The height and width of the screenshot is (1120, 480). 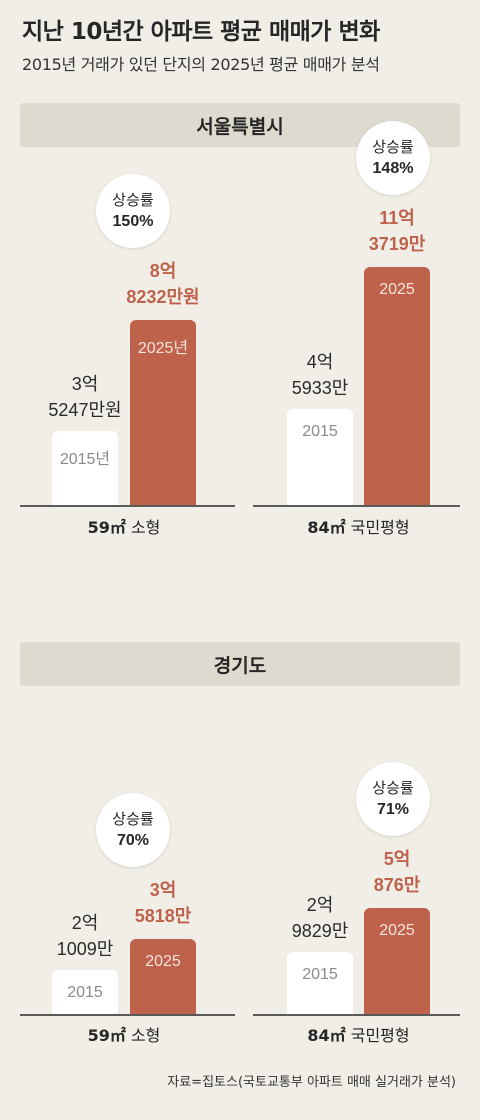 I want to click on value-label-2015: 4억 5933만, so click(x=320, y=375).